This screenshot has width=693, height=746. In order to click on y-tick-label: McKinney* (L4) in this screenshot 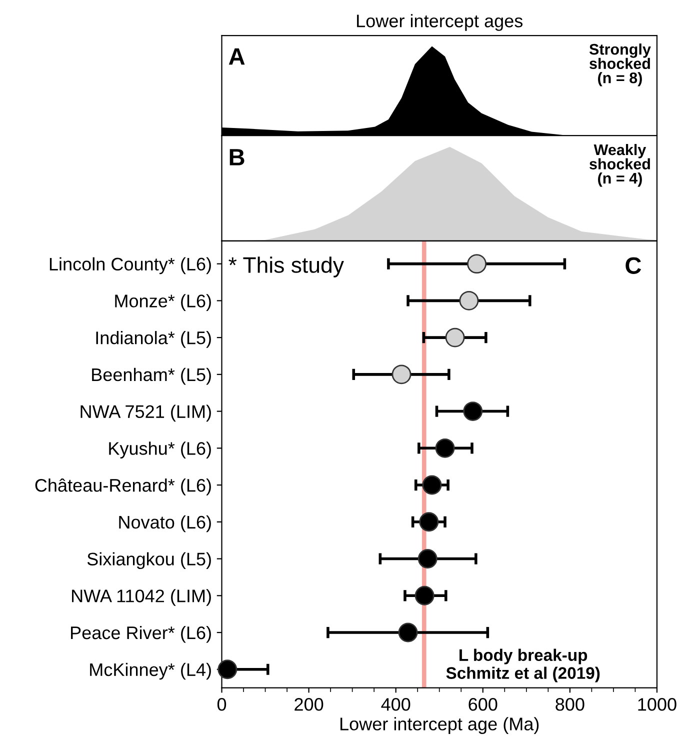, I will do `click(150, 671)`.